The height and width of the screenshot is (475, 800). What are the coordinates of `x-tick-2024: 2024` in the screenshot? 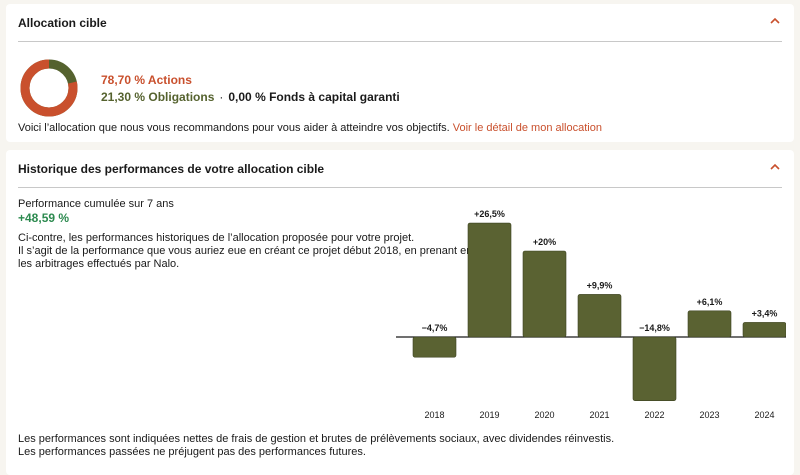 It's located at (764, 415).